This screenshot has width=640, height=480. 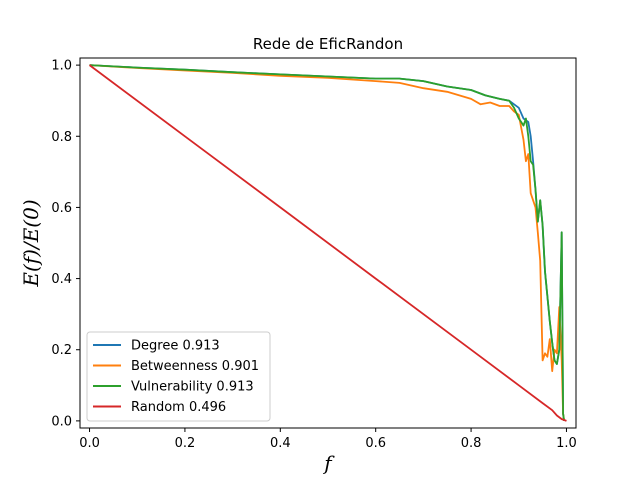 What do you see at coordinates (61, 421) in the screenshot?
I see `y-tick-label: 0.0` at bounding box center [61, 421].